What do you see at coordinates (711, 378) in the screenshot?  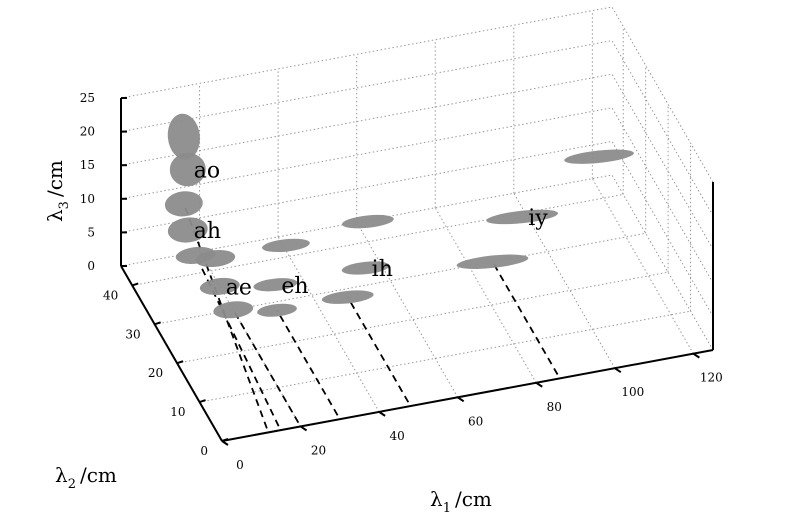 I see `x-tick-label: 120` at bounding box center [711, 378].